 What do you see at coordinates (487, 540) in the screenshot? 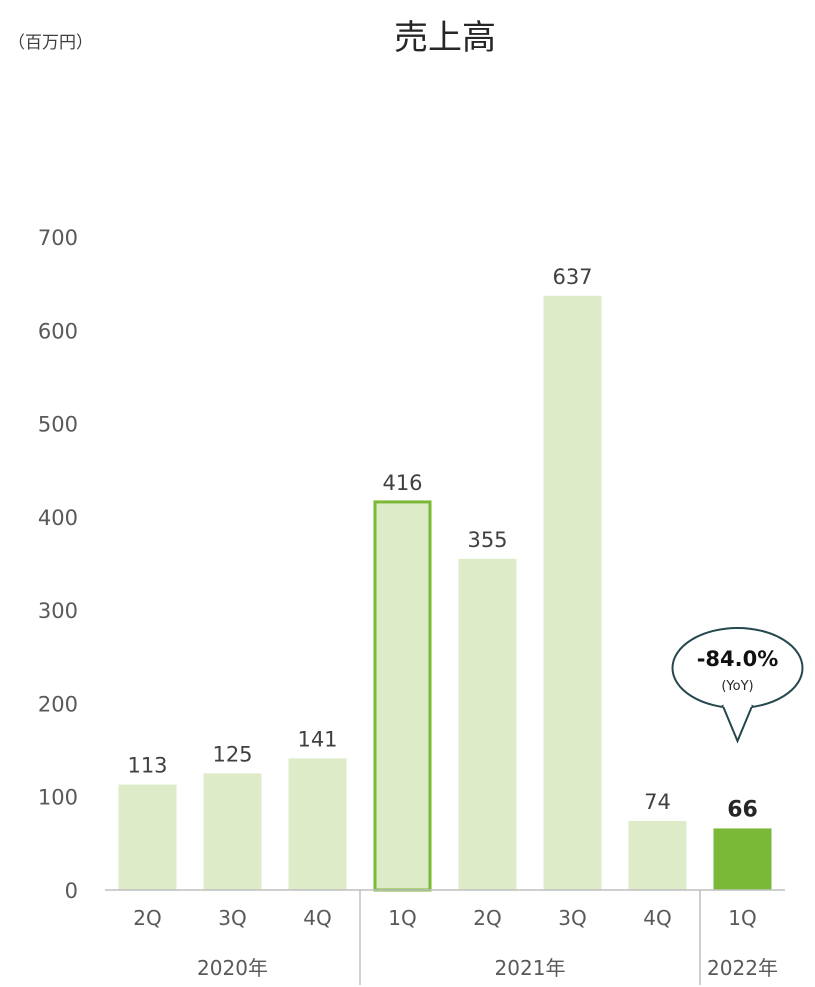
I see `data-label: 355` at bounding box center [487, 540].